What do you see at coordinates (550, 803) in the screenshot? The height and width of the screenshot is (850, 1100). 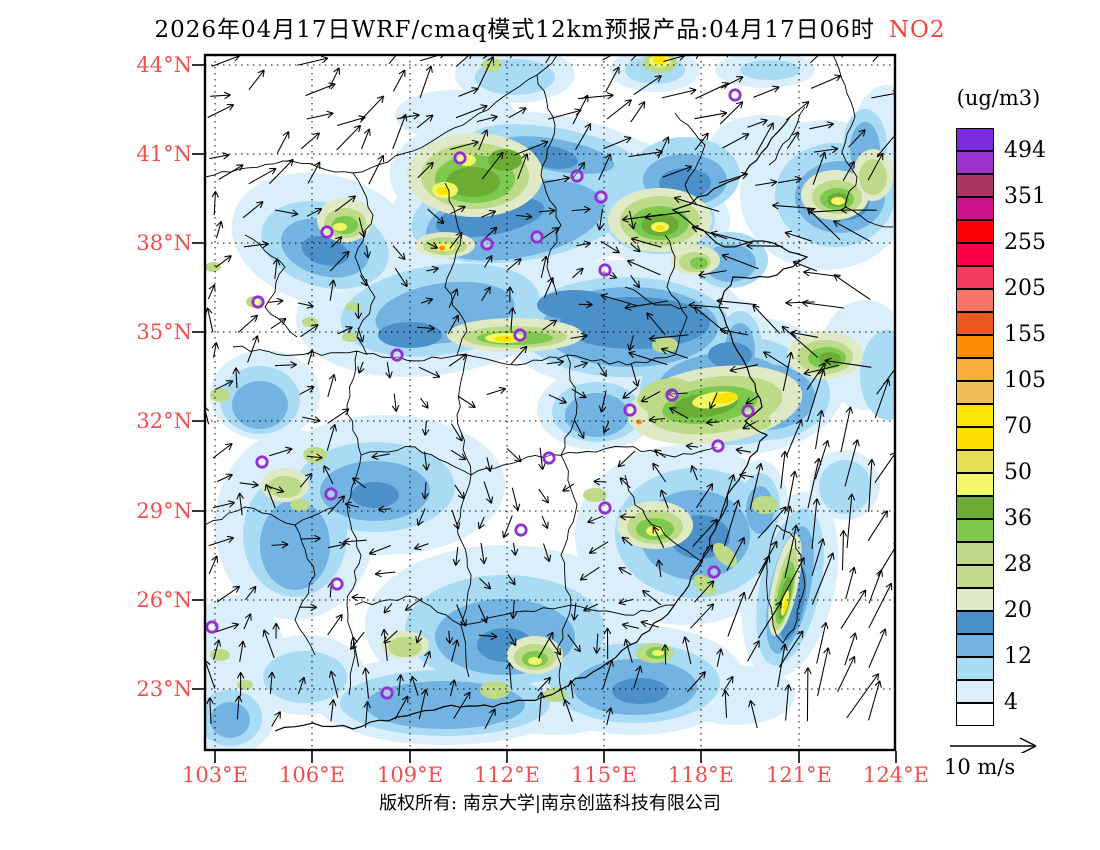 I see `copyright-text: 版权所有: 南京大学|南京创蓝科技有限公司` at bounding box center [550, 803].